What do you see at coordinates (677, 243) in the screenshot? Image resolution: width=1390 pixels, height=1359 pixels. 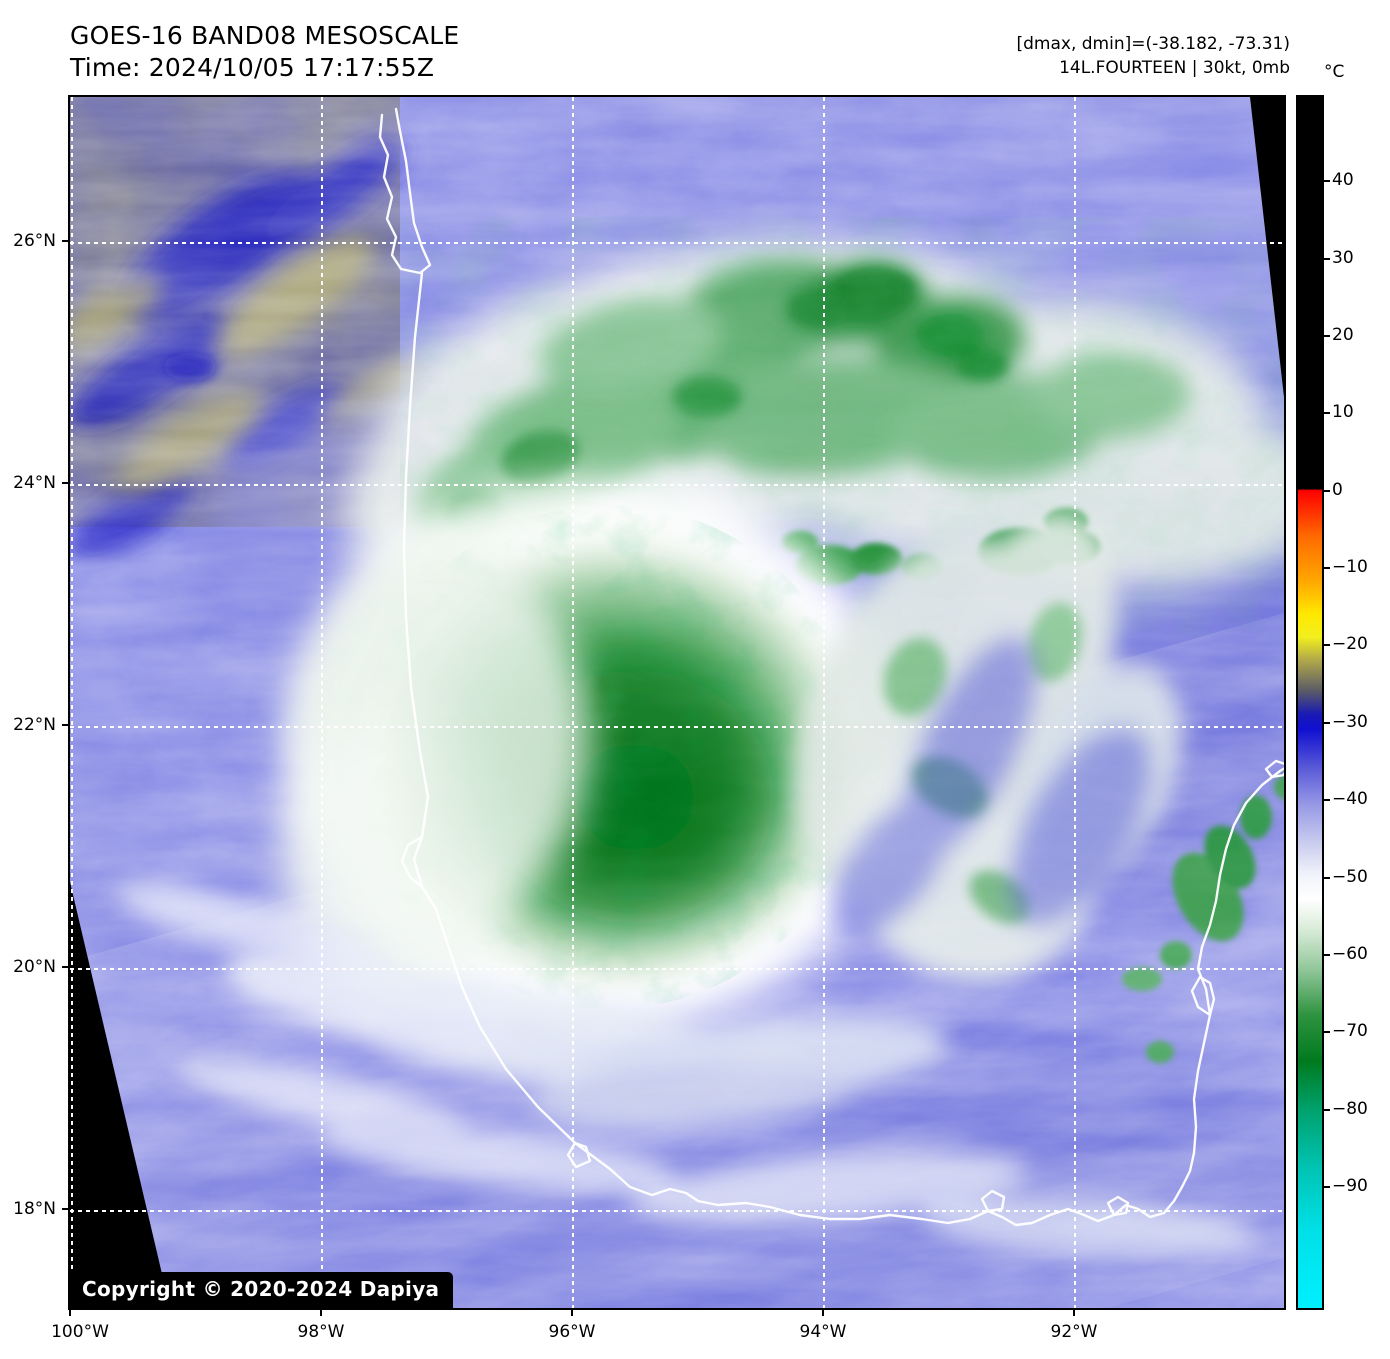 I see `gridline-lat-26n` at bounding box center [677, 243].